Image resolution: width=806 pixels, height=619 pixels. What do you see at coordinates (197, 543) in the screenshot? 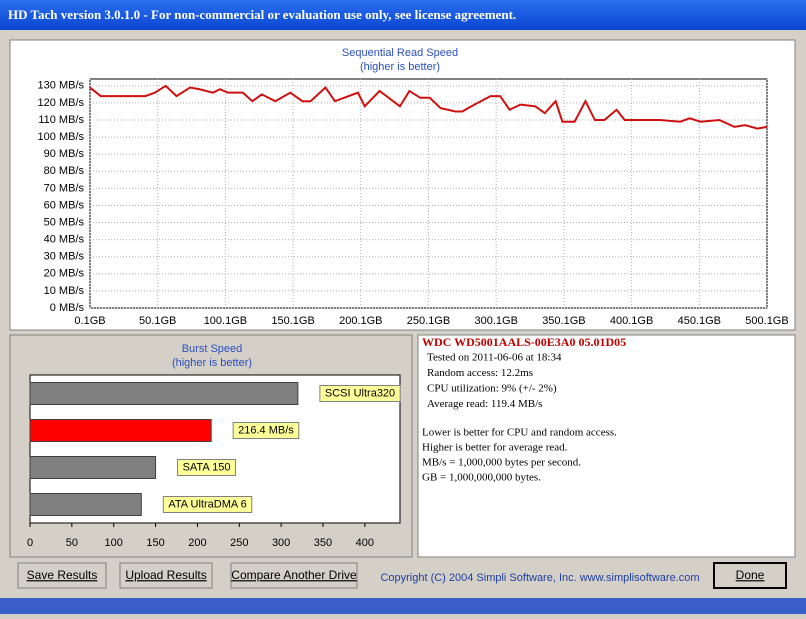
I see `x-tick-label: 200` at bounding box center [197, 543].